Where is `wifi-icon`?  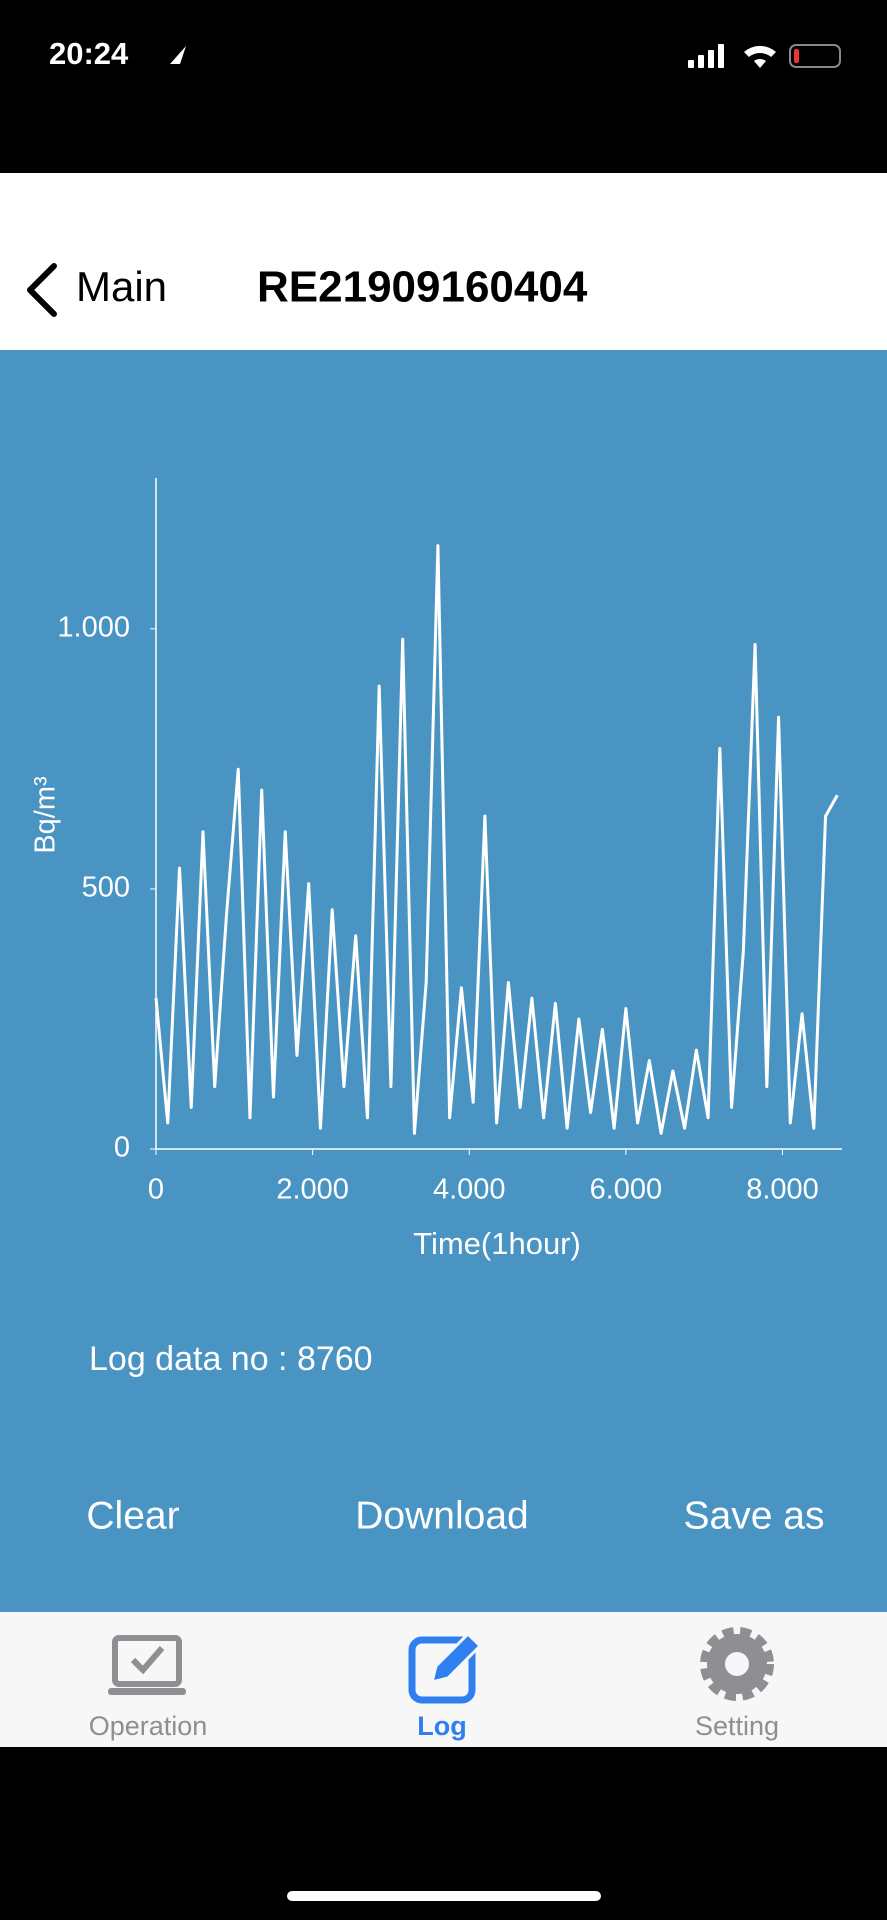
wifi-icon is located at coordinates (760, 56).